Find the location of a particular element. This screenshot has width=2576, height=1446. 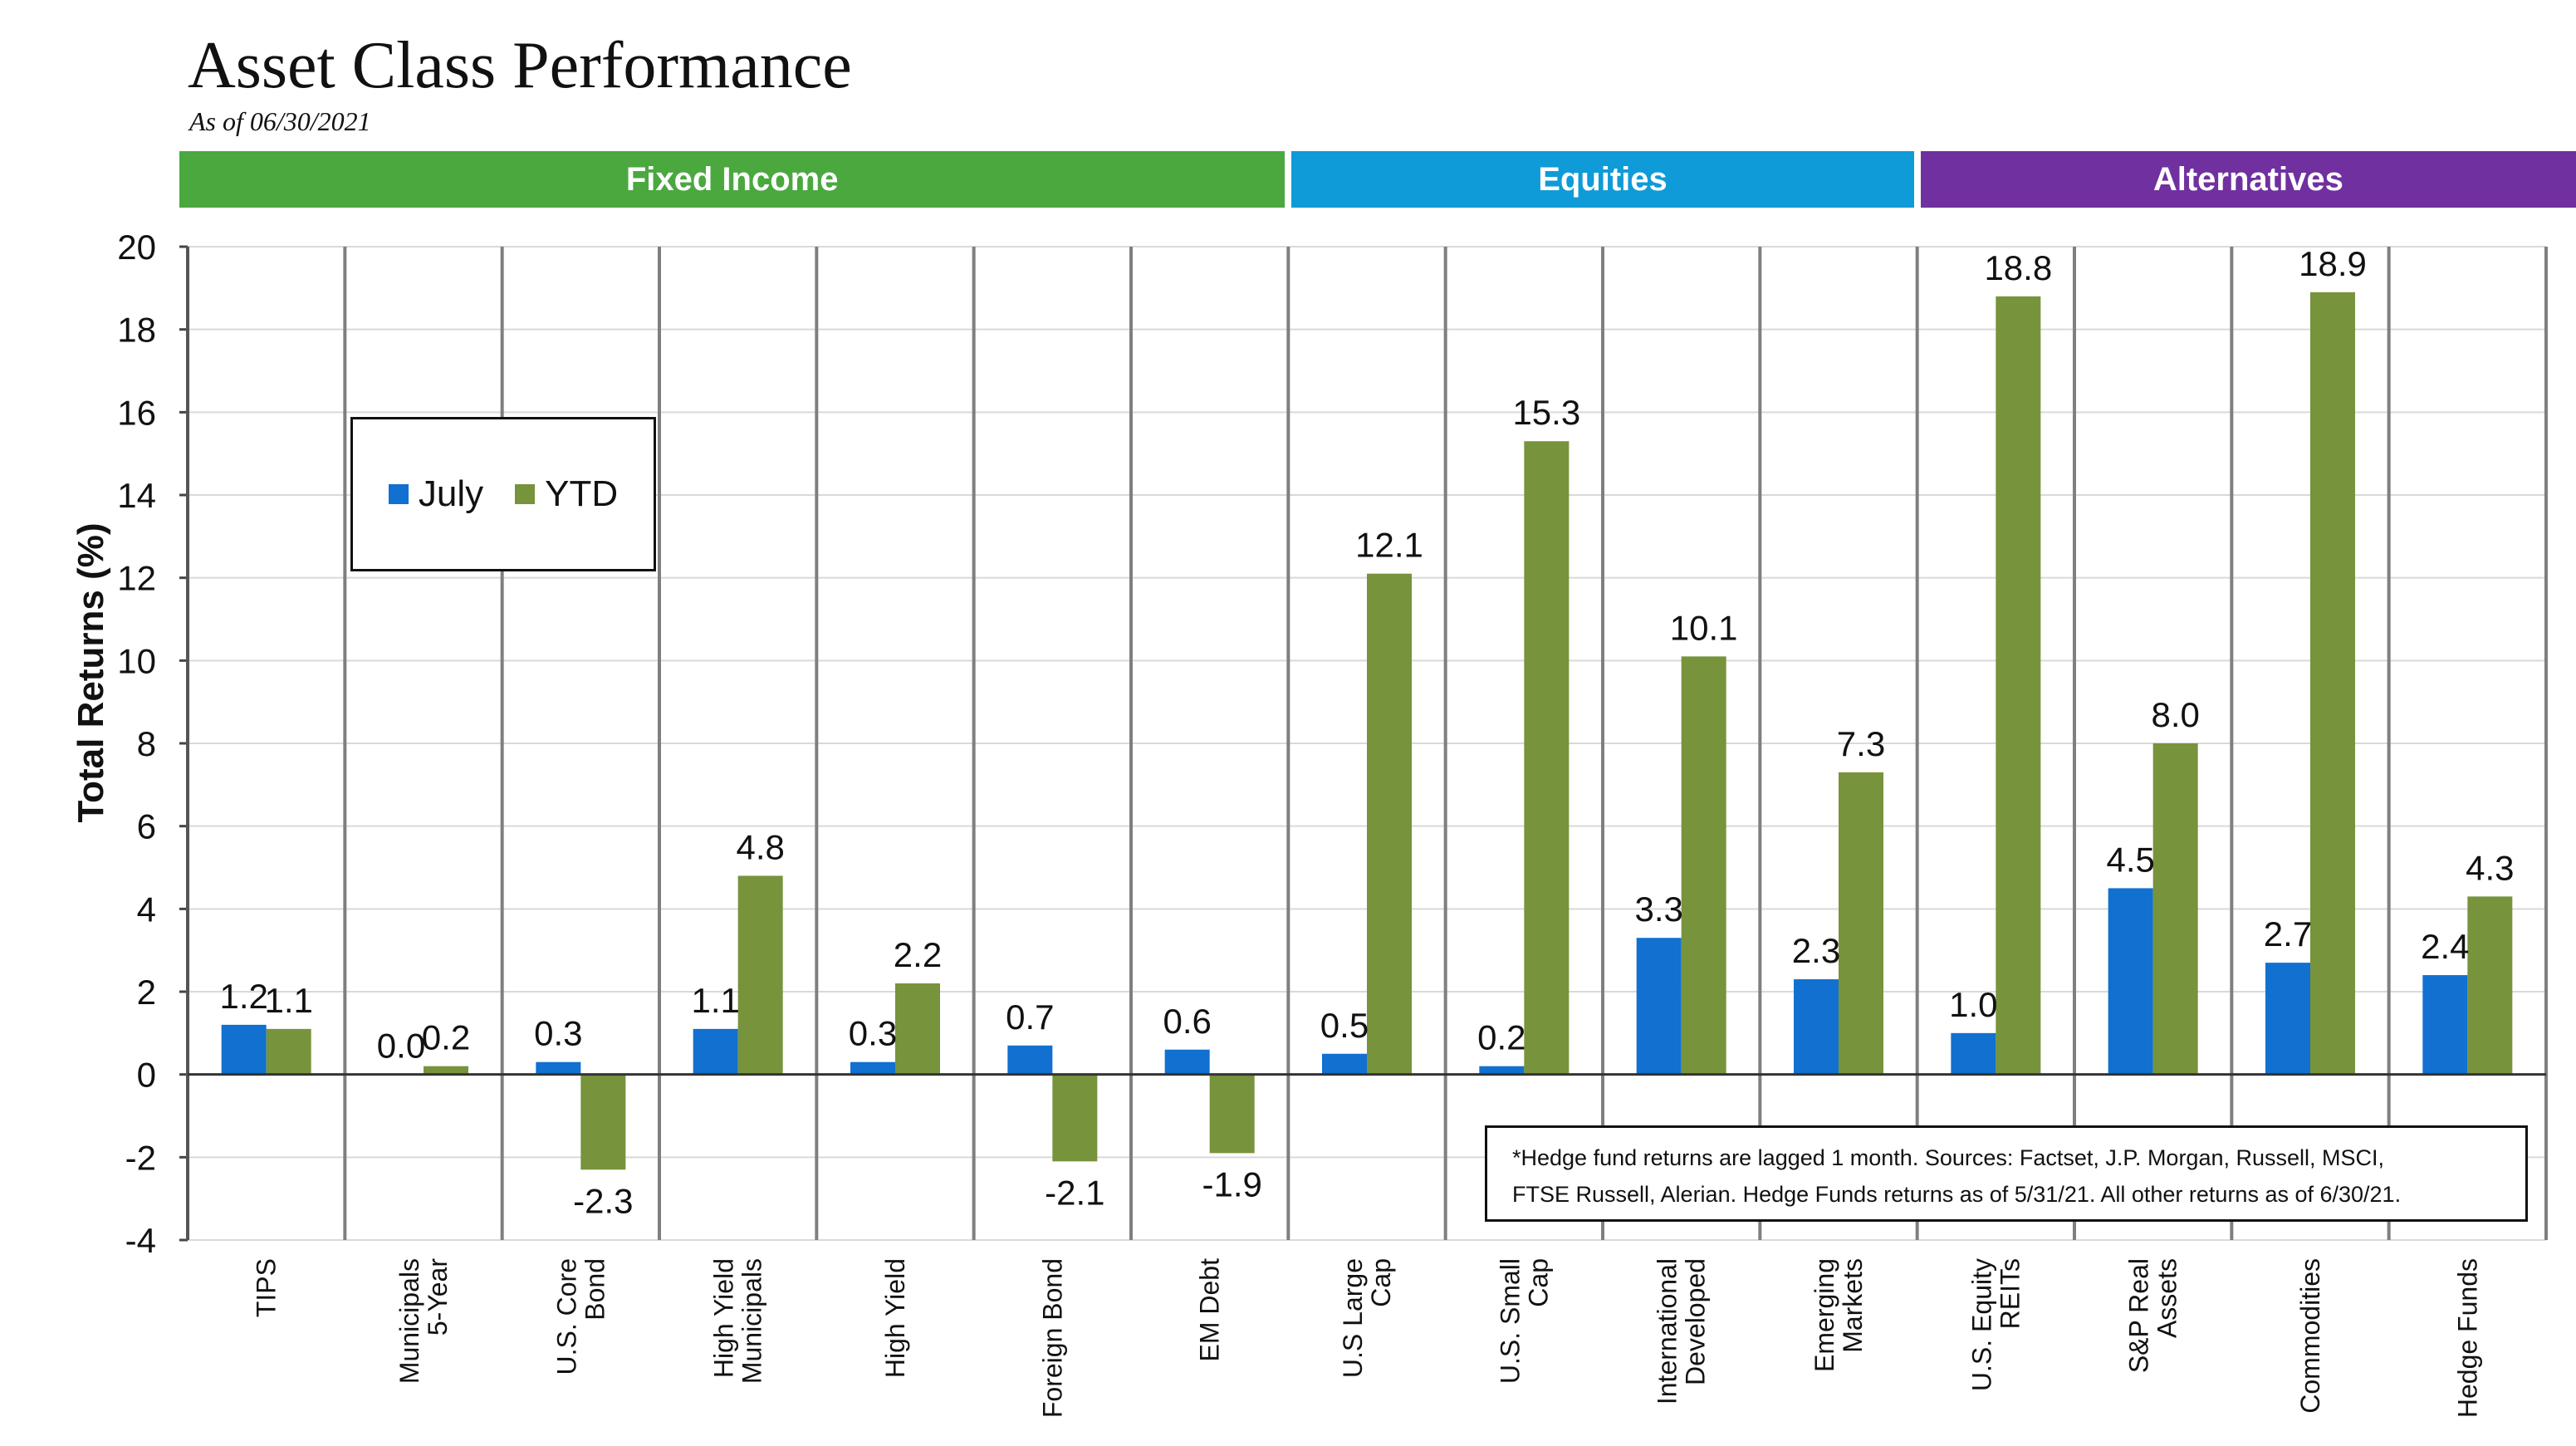

group-band-fixed-income: Fixed Income is located at coordinates (732, 179).